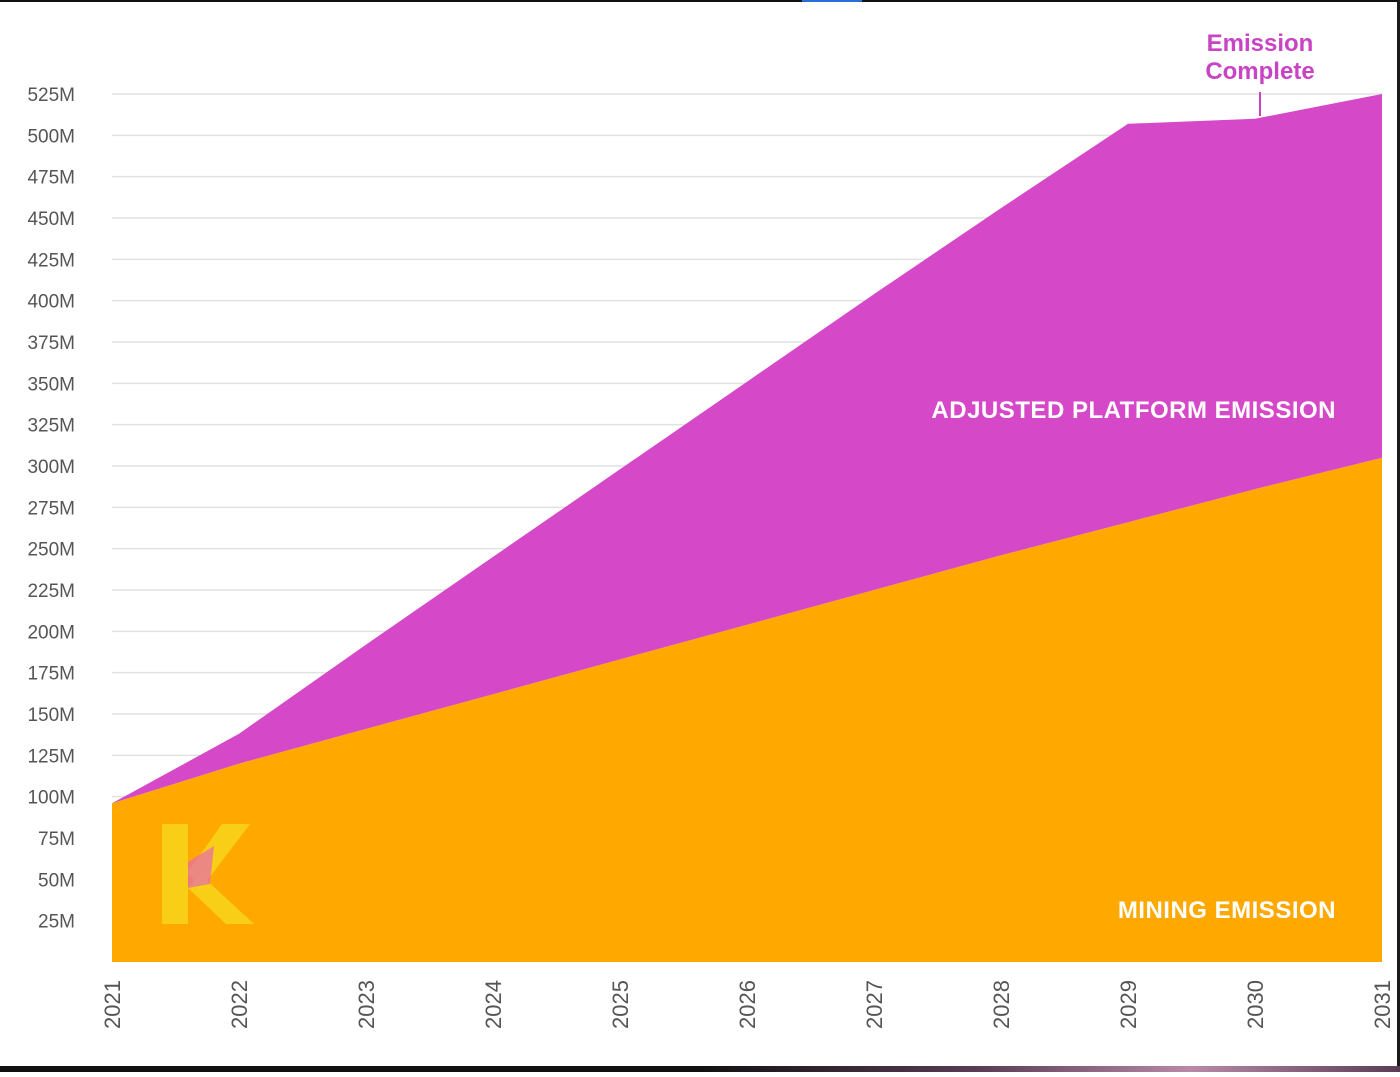  I want to click on x-tick-label: 2030, so click(1255, 1004).